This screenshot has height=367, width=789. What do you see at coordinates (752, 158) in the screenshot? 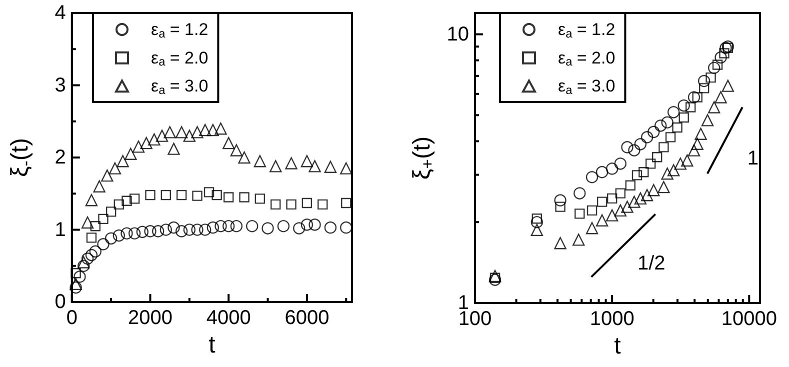
I see `annotation: 1` at bounding box center [752, 158].